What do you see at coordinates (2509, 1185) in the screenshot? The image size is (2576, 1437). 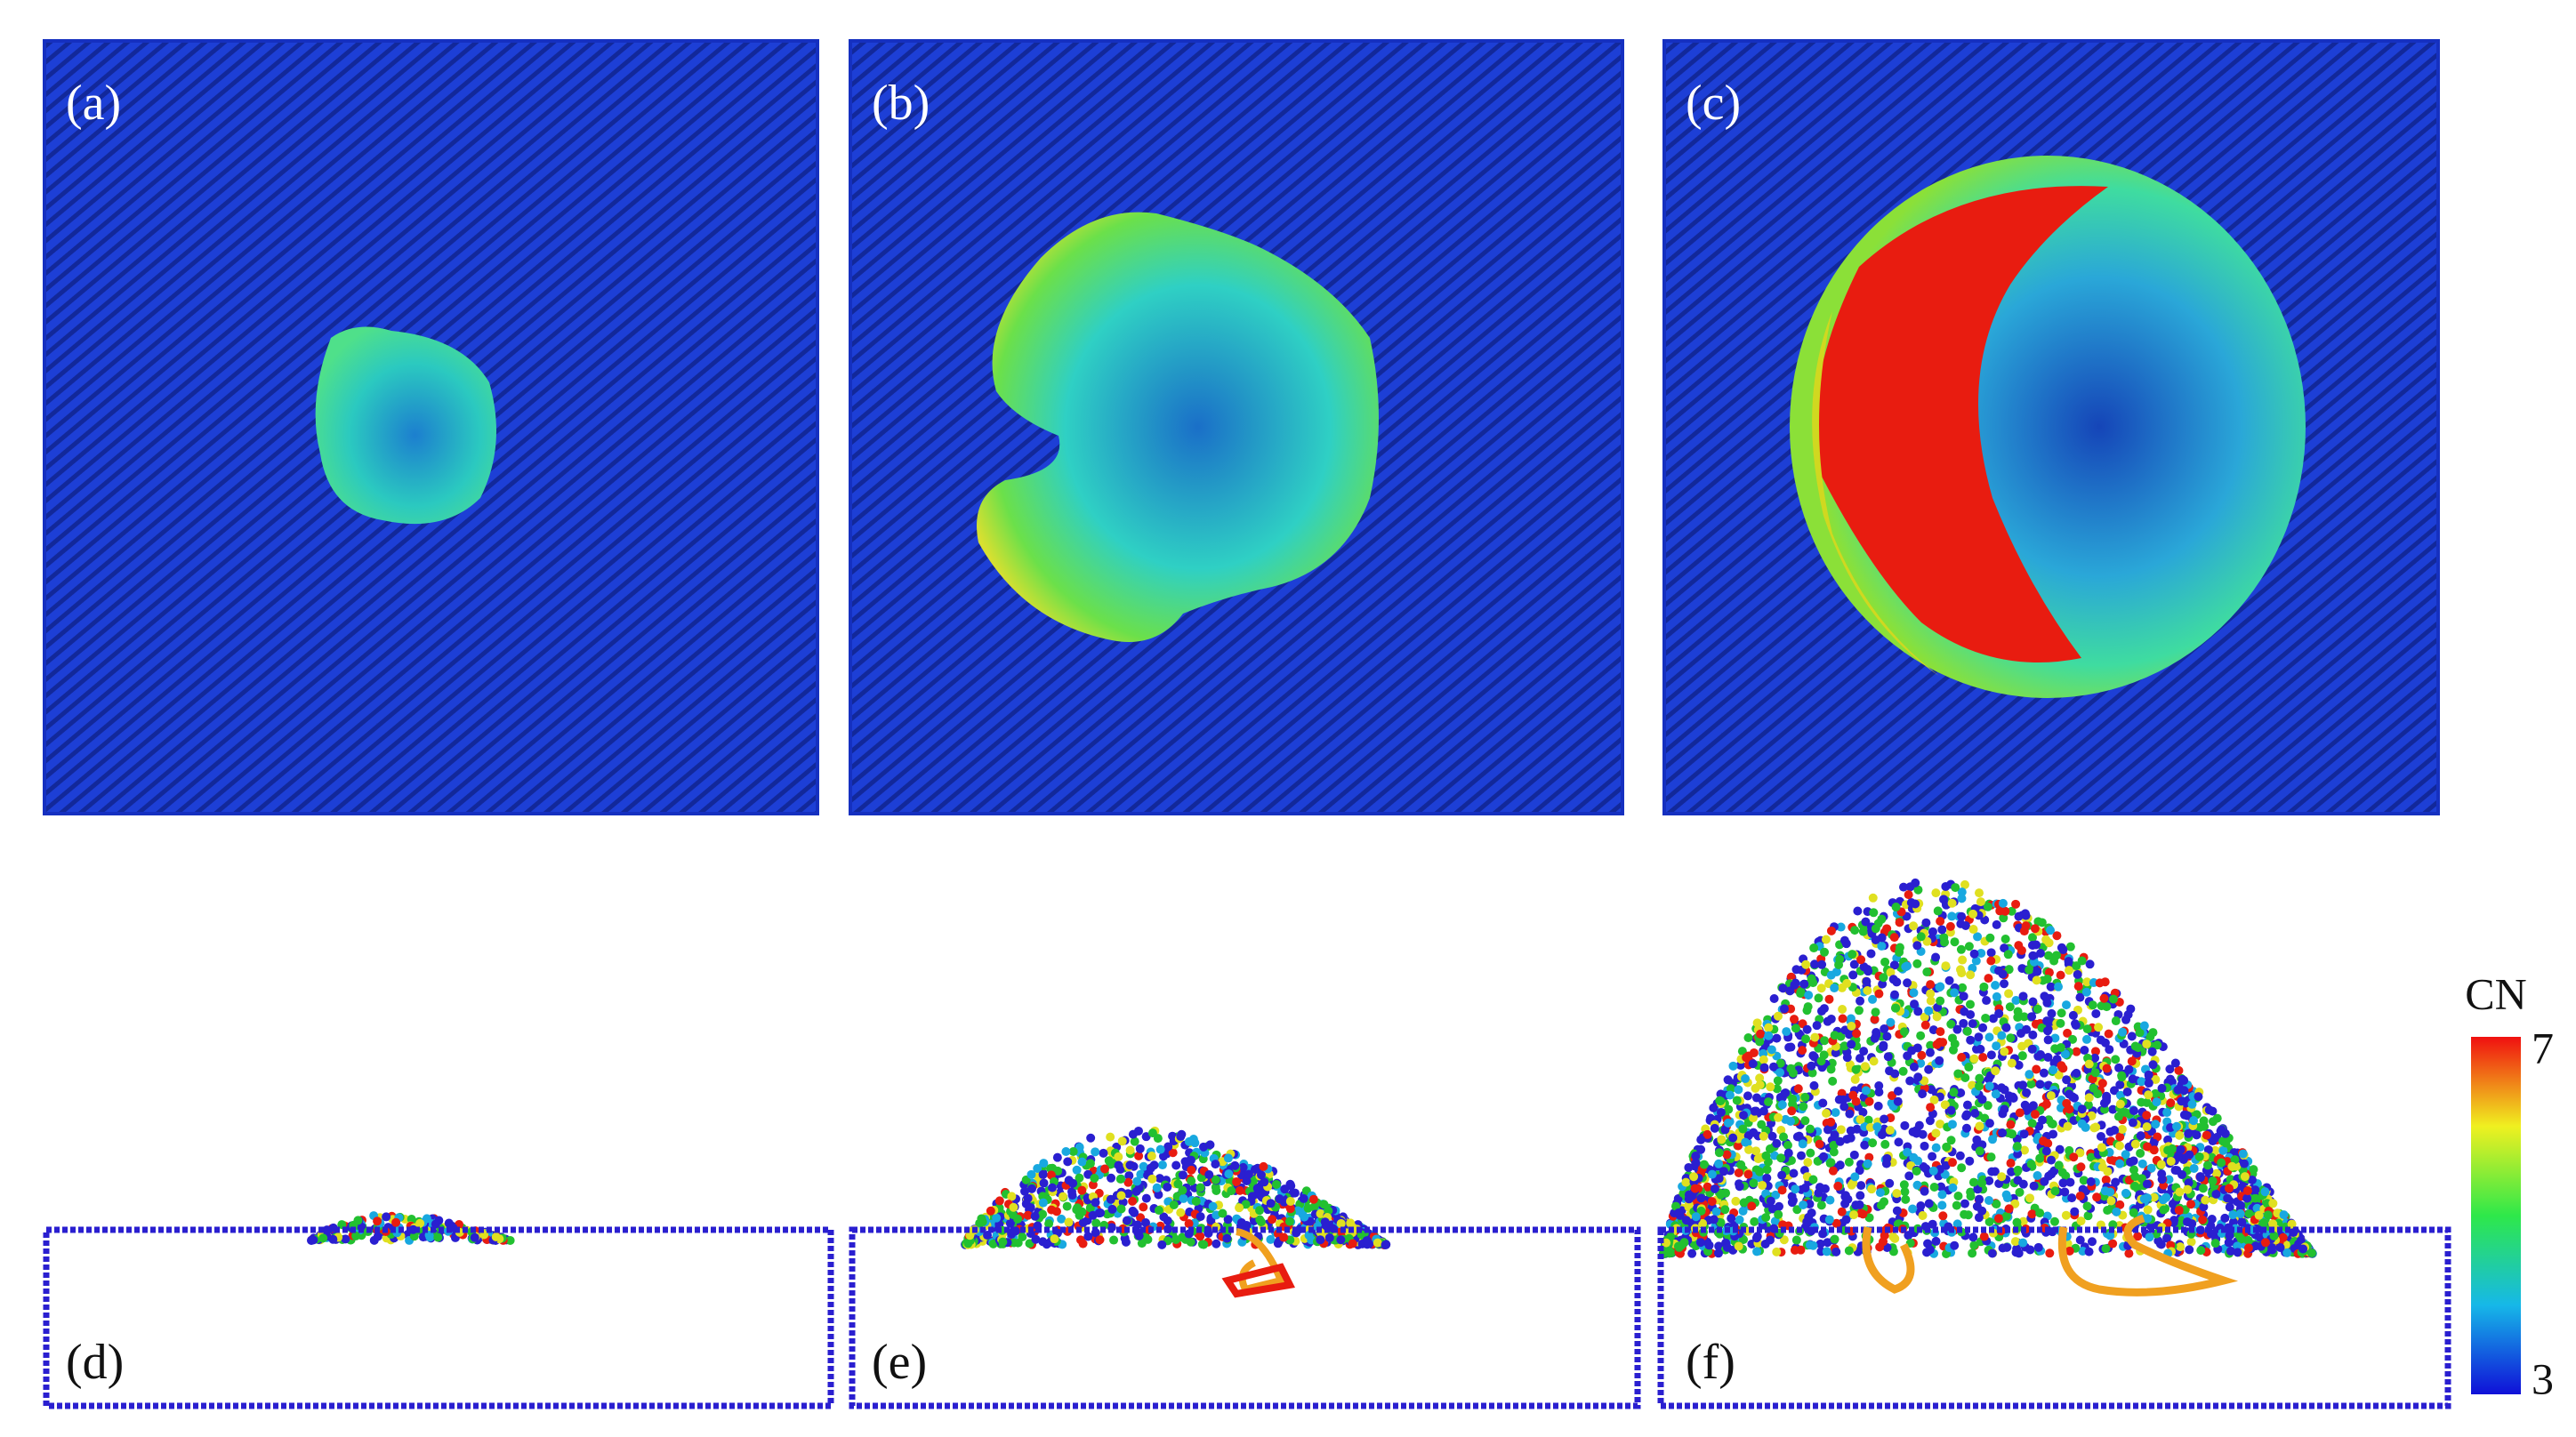 I see `colorbar: CN 7 3` at bounding box center [2509, 1185].